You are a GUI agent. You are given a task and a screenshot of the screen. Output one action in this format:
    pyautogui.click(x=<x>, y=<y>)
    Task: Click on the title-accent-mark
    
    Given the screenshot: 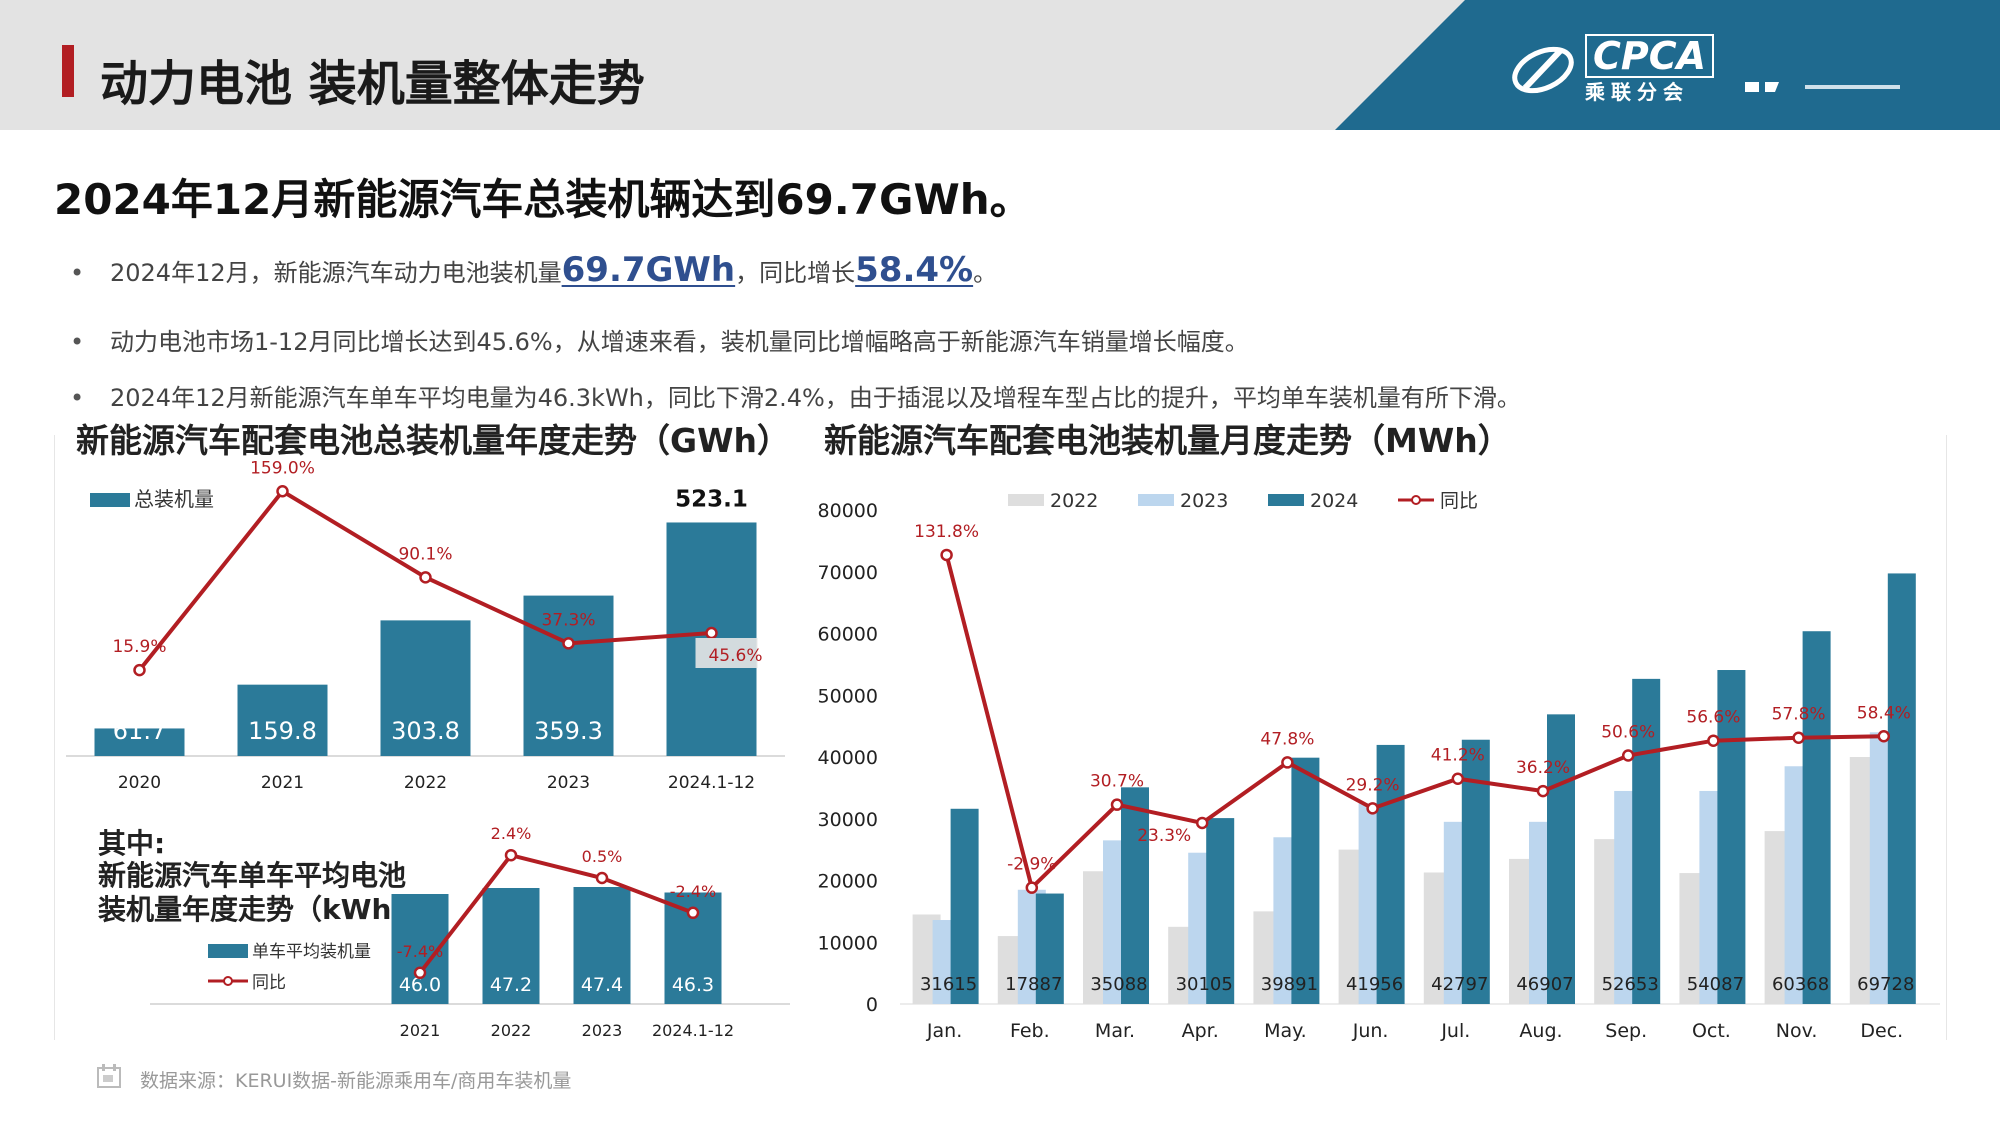 What is the action you would take?
    pyautogui.click(x=68, y=71)
    